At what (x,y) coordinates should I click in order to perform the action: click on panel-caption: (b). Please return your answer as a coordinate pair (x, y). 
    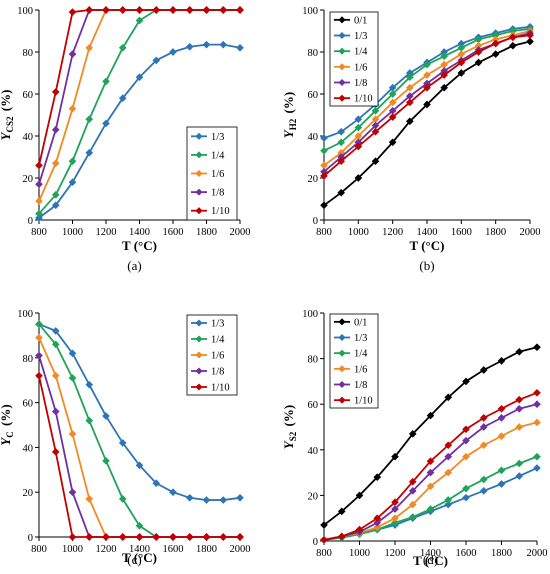
    Looking at the image, I should click on (426, 265).